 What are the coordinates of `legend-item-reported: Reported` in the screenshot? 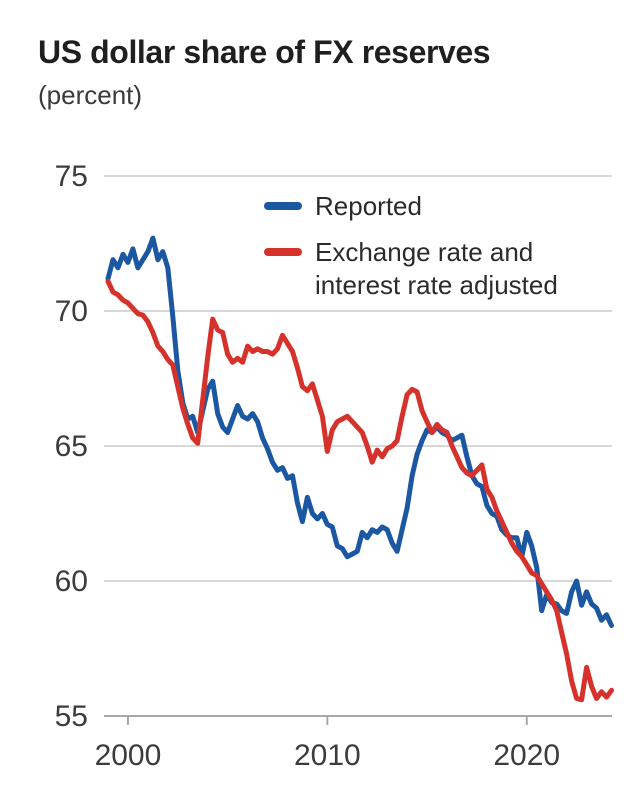 It's located at (430, 206).